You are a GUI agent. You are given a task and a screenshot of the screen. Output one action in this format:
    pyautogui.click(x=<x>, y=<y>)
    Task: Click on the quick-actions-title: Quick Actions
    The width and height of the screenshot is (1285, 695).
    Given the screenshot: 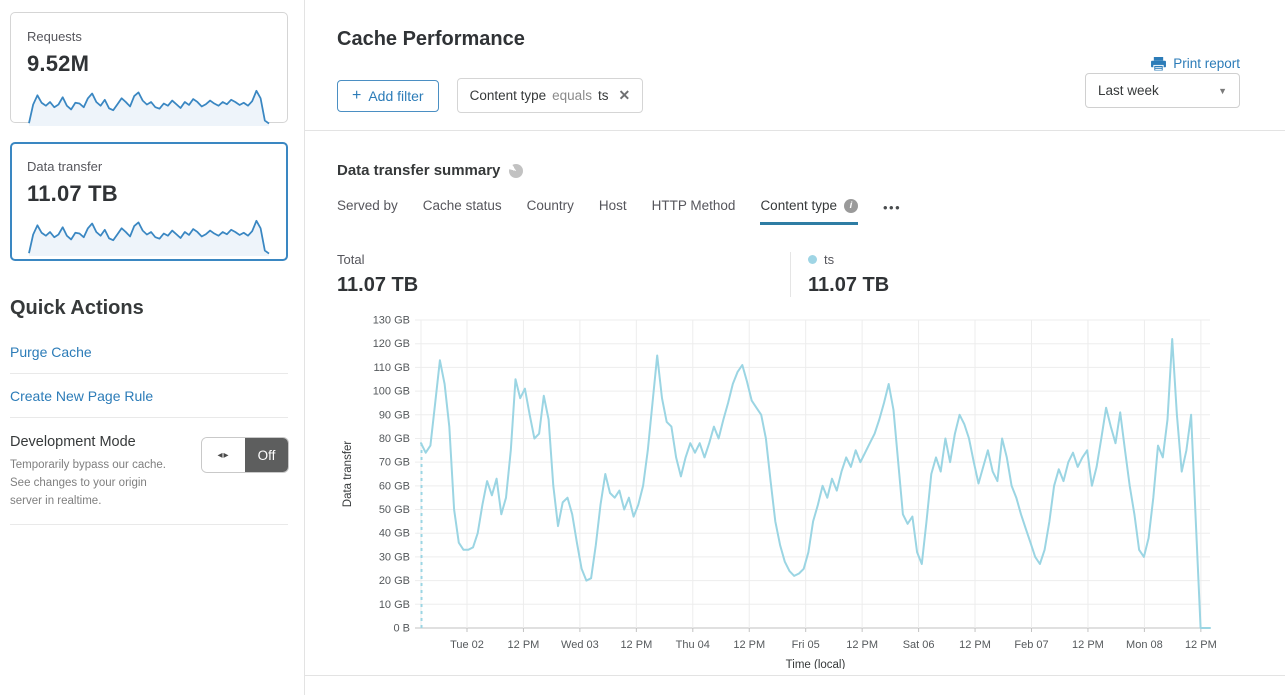 What is the action you would take?
    pyautogui.click(x=77, y=308)
    